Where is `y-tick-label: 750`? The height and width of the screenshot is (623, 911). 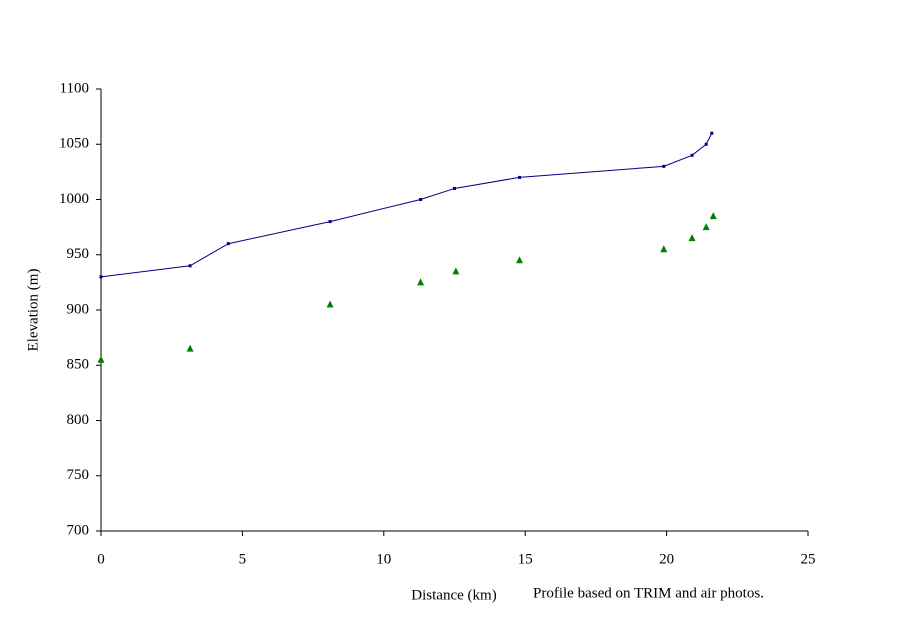 y-tick-label: 750 is located at coordinates (78, 475).